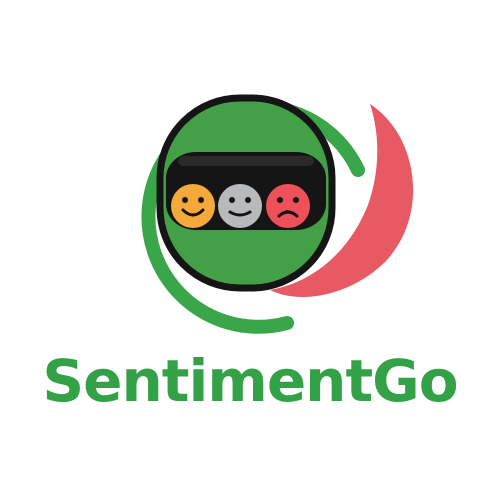 Image resolution: width=500 pixels, height=500 pixels. What do you see at coordinates (193, 206) in the screenshot?
I see `happy-face-icon` at bounding box center [193, 206].